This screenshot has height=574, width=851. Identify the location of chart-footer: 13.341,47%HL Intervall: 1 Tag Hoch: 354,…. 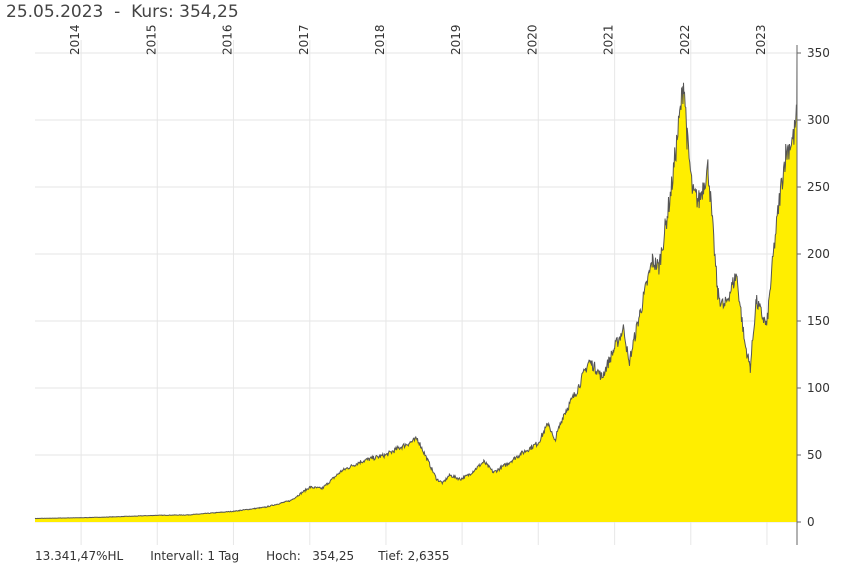
(242, 556).